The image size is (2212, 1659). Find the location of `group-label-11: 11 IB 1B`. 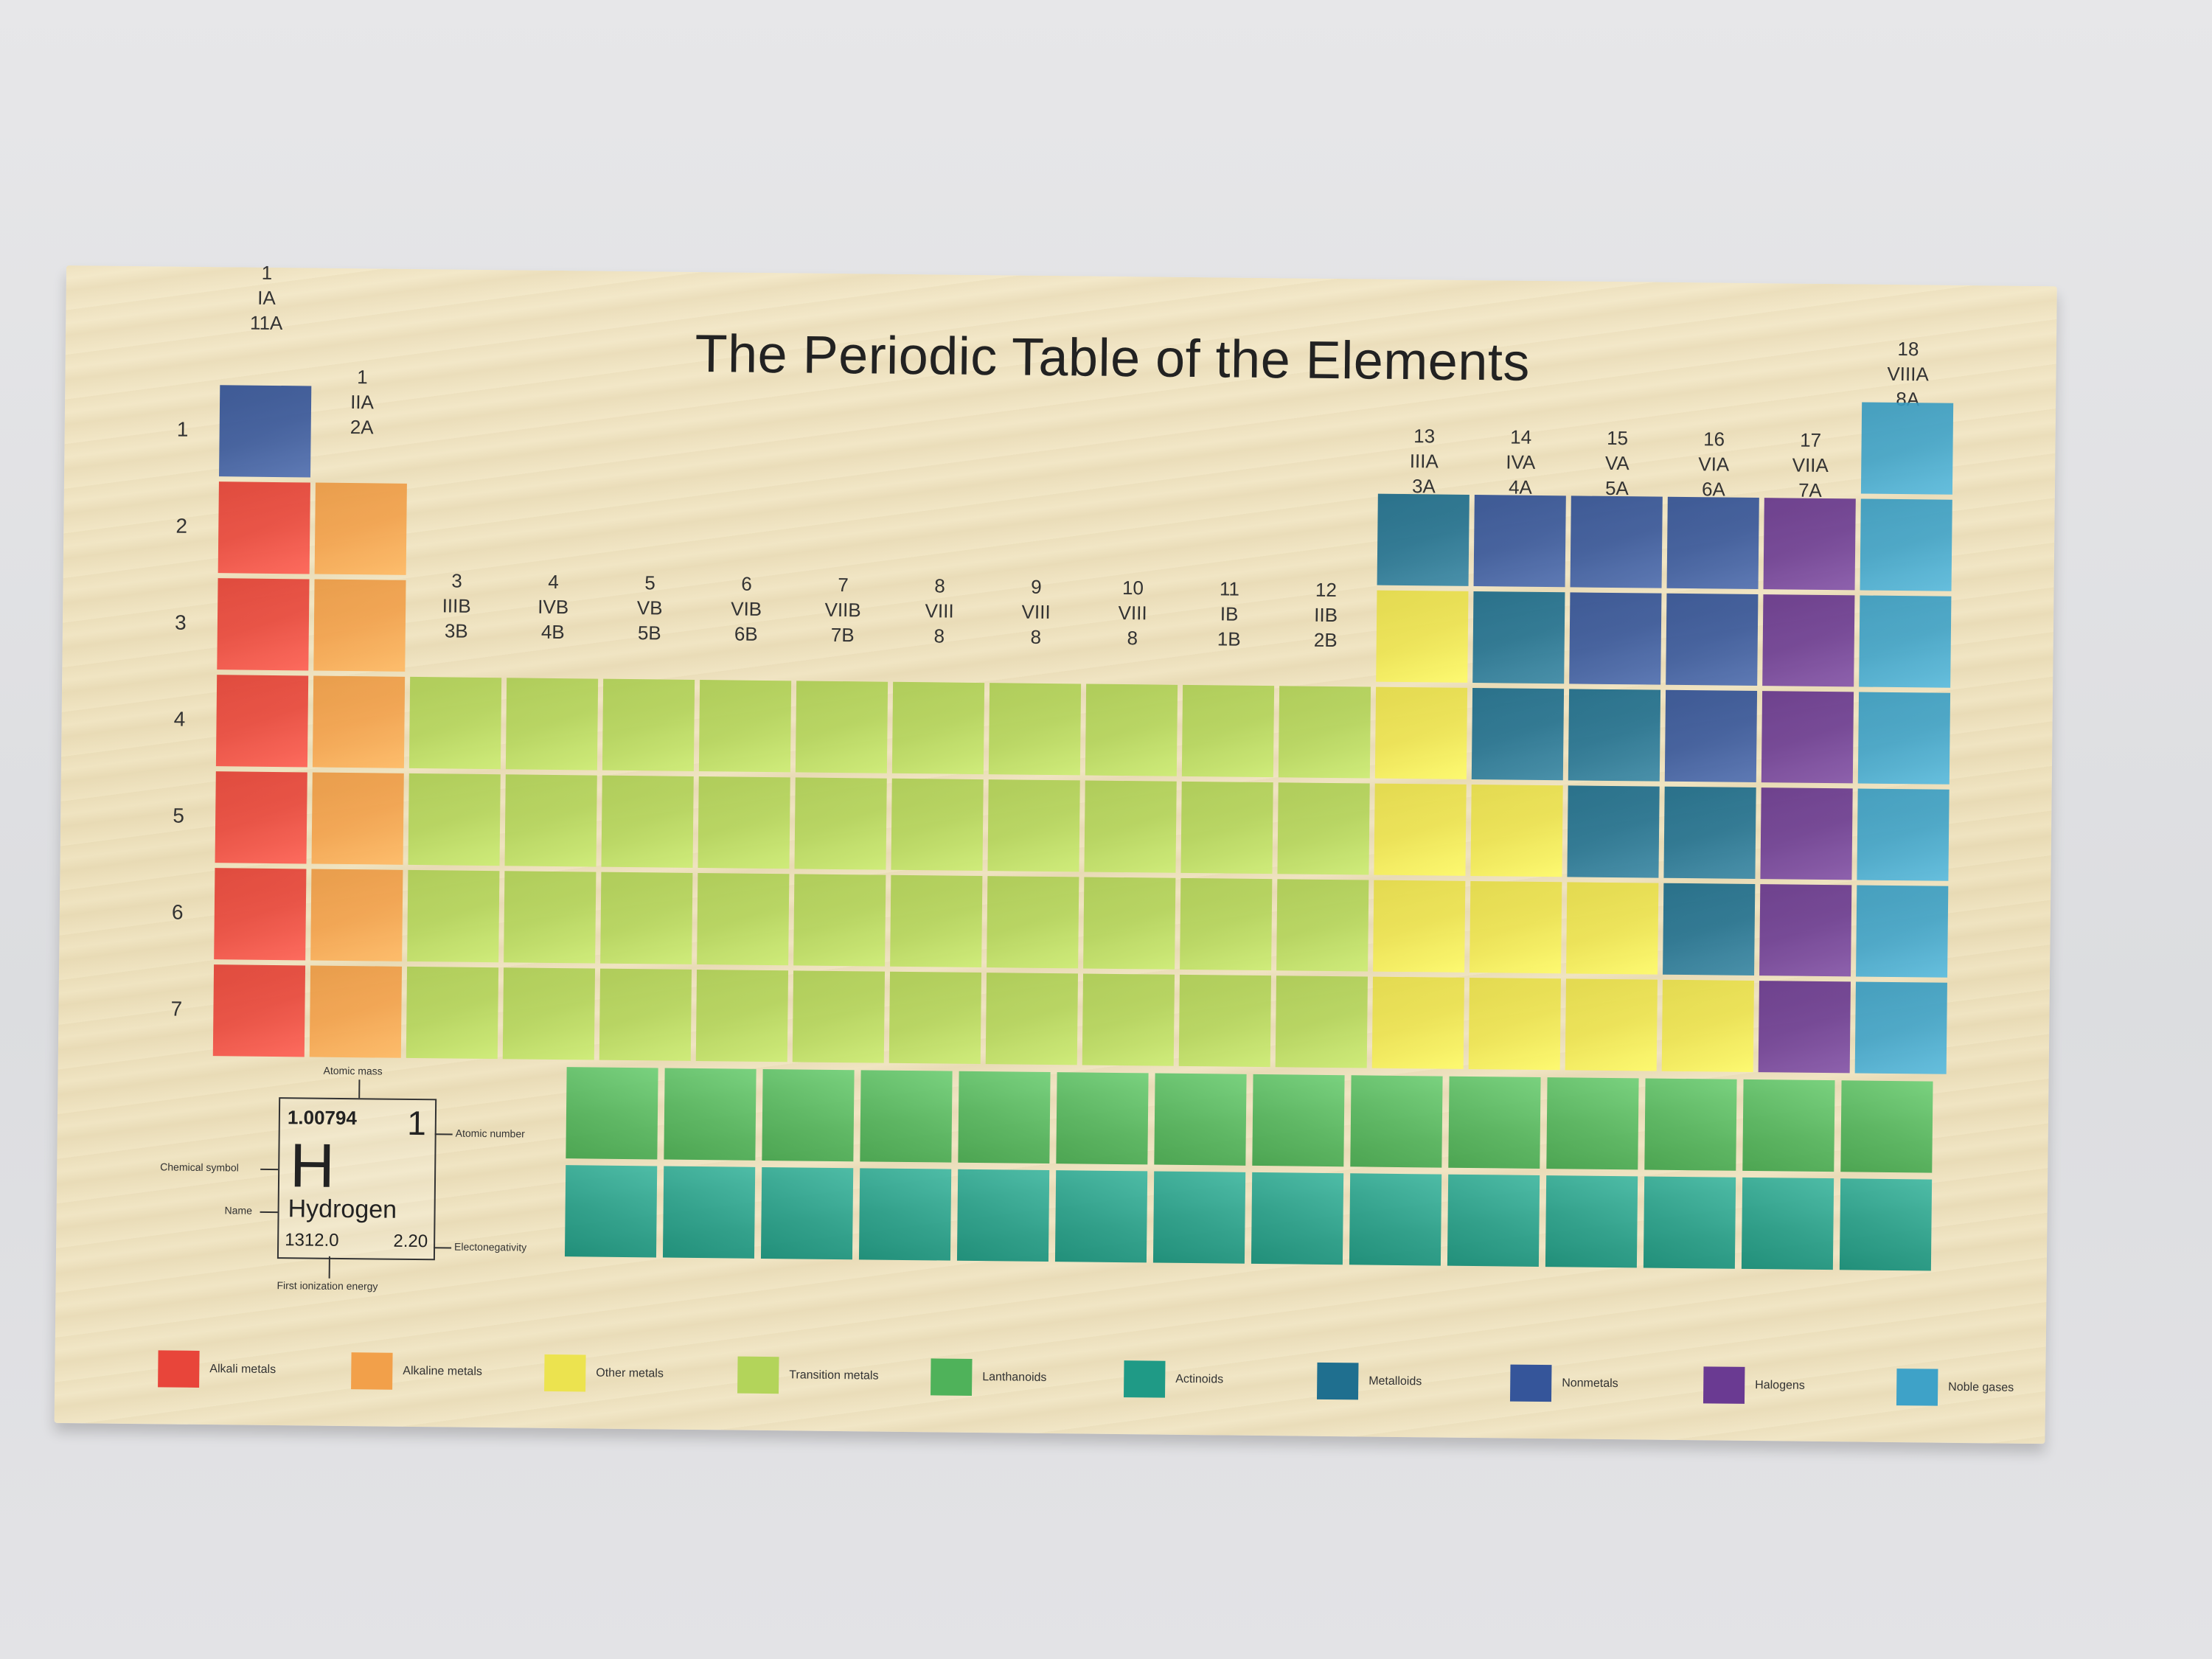

group-label-11: 11 IB 1B is located at coordinates (1229, 614).